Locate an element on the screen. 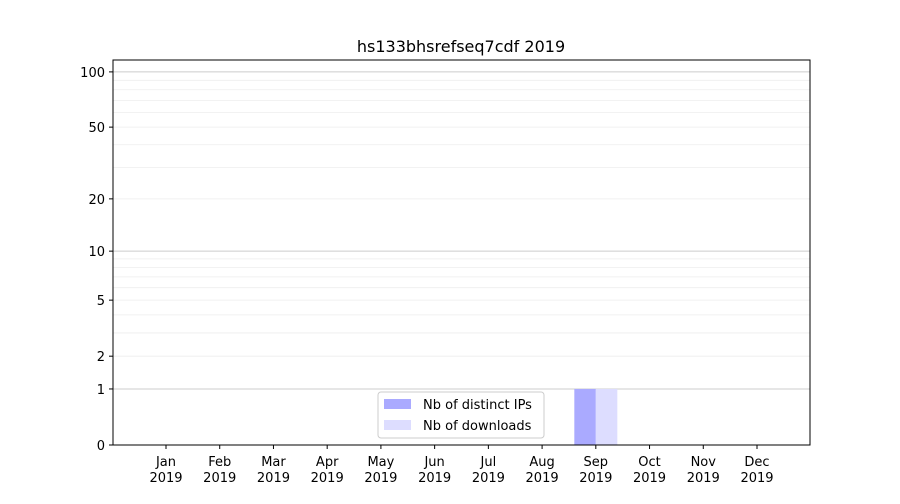  x-tick-label: Jun 2019 is located at coordinates (434, 470).